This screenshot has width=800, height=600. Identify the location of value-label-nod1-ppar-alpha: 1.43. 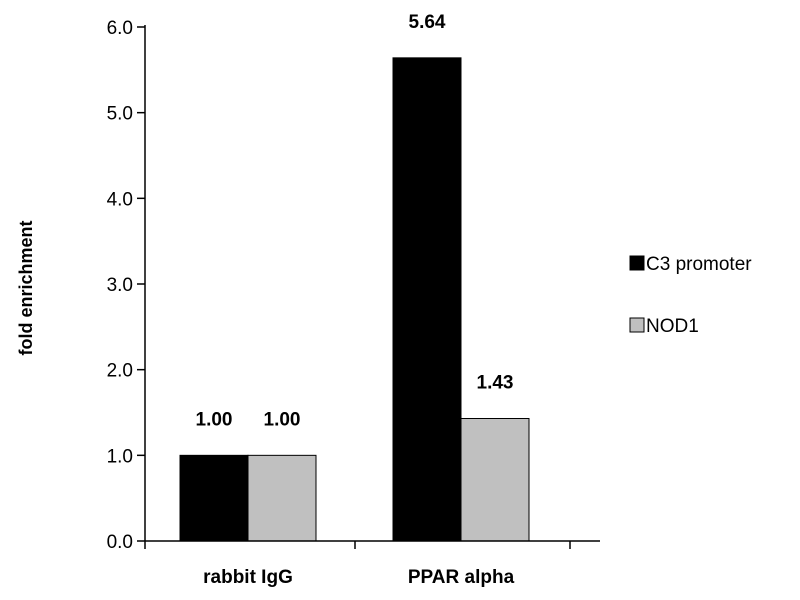
(495, 382).